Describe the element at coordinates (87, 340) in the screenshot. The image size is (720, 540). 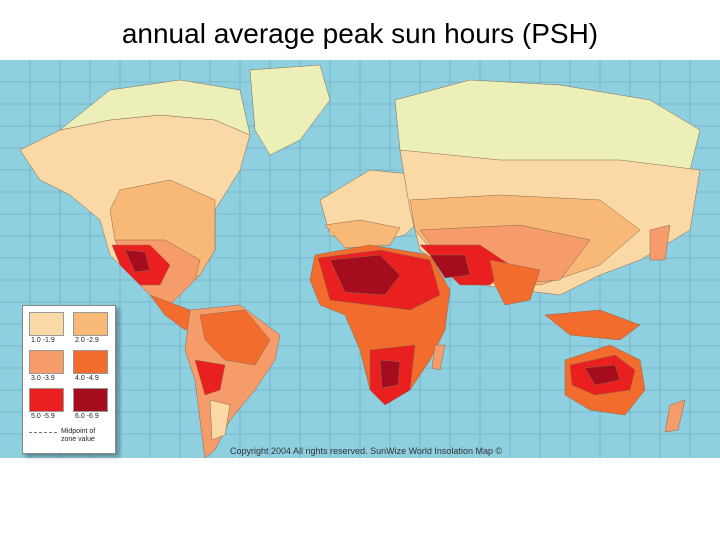
I see `legend-label-2: 2.0 -2.9` at that location.